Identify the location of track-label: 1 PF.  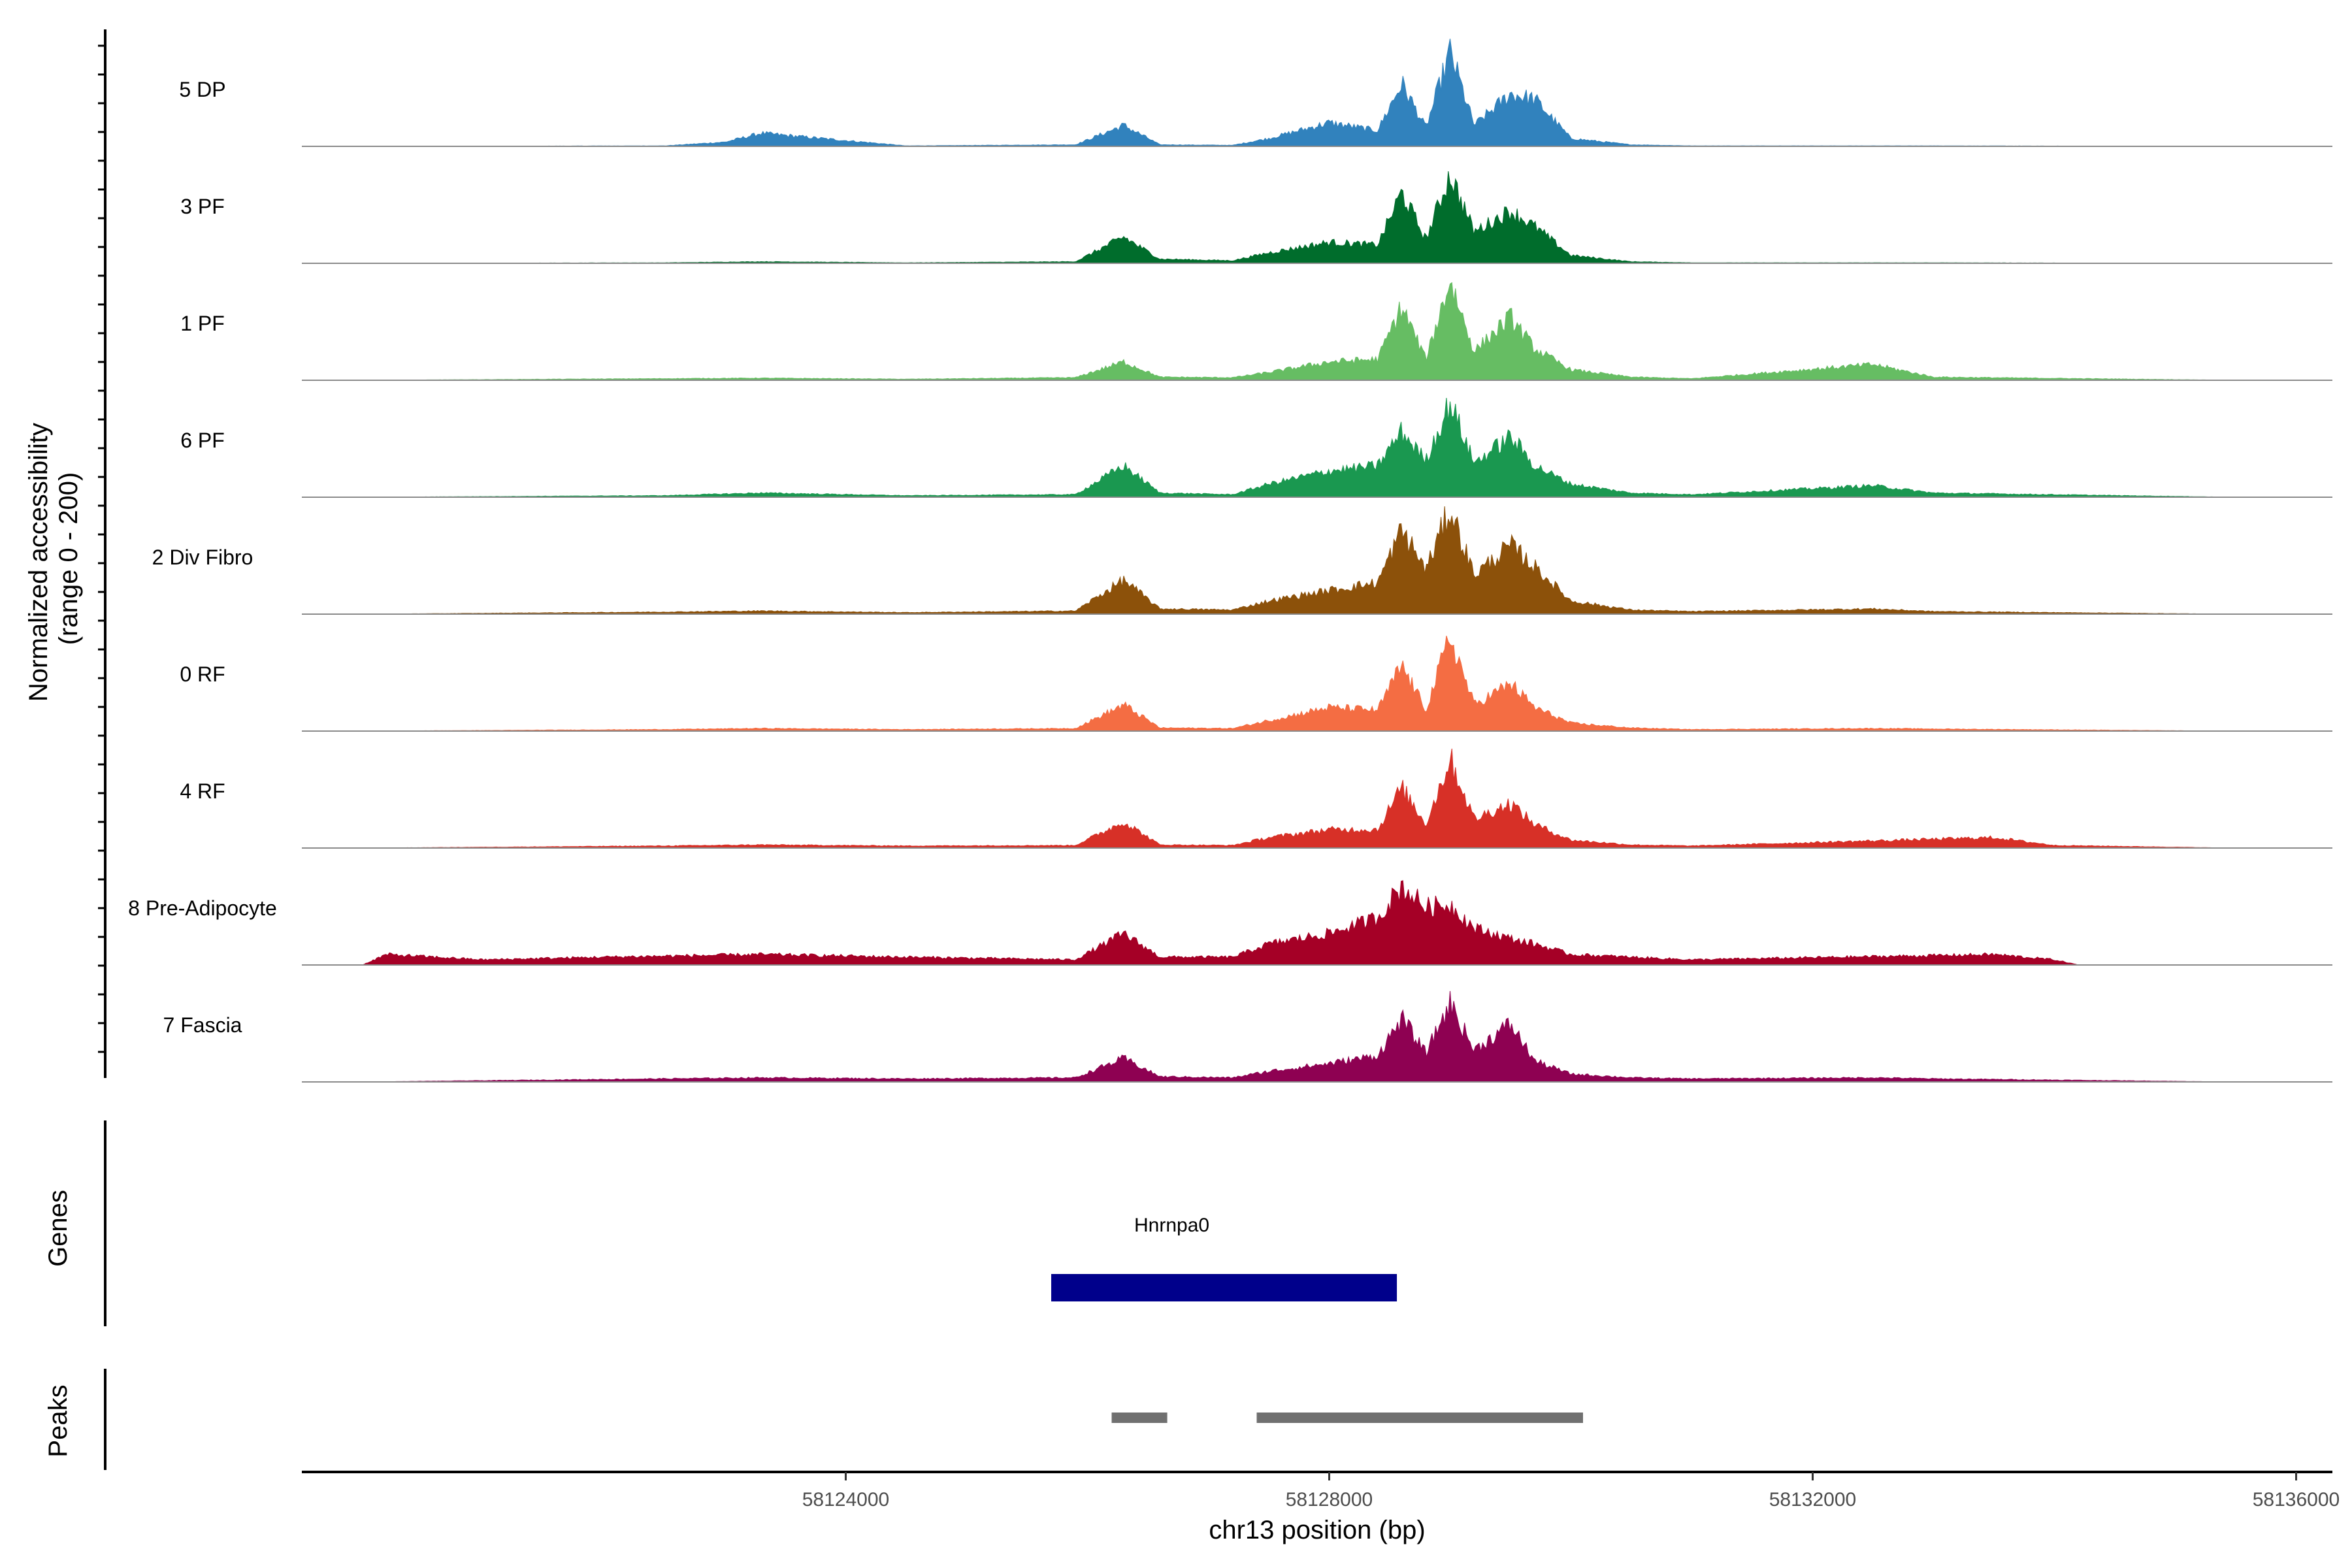
(202, 323).